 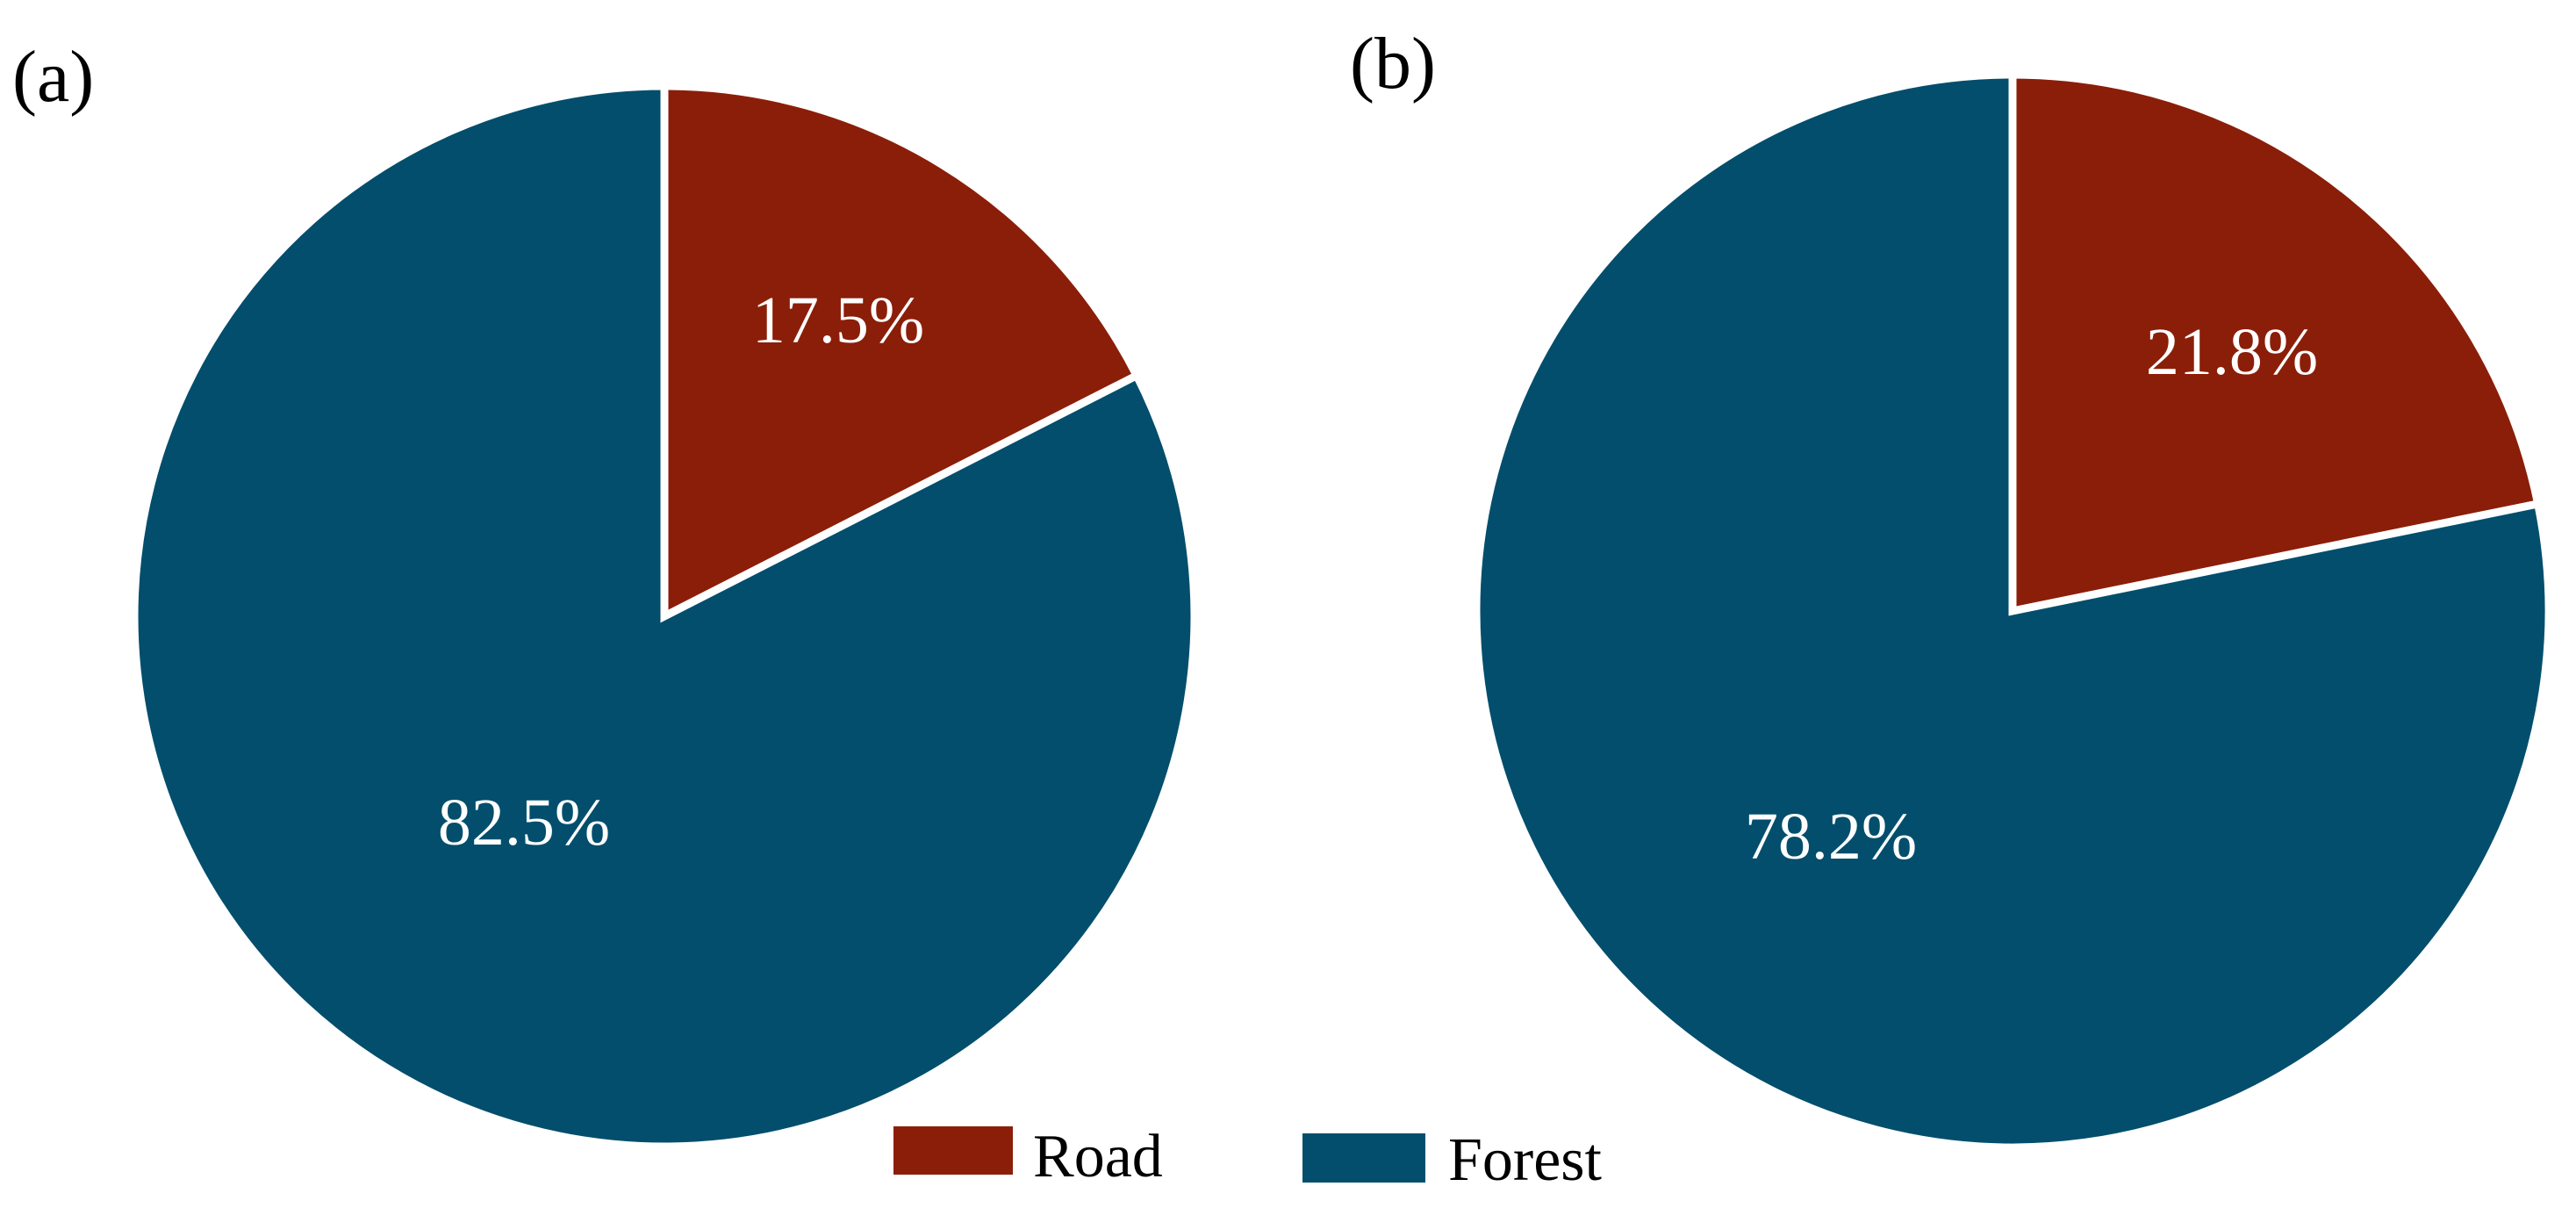 What do you see at coordinates (53, 77) in the screenshot?
I see `panel-label-a: (a)` at bounding box center [53, 77].